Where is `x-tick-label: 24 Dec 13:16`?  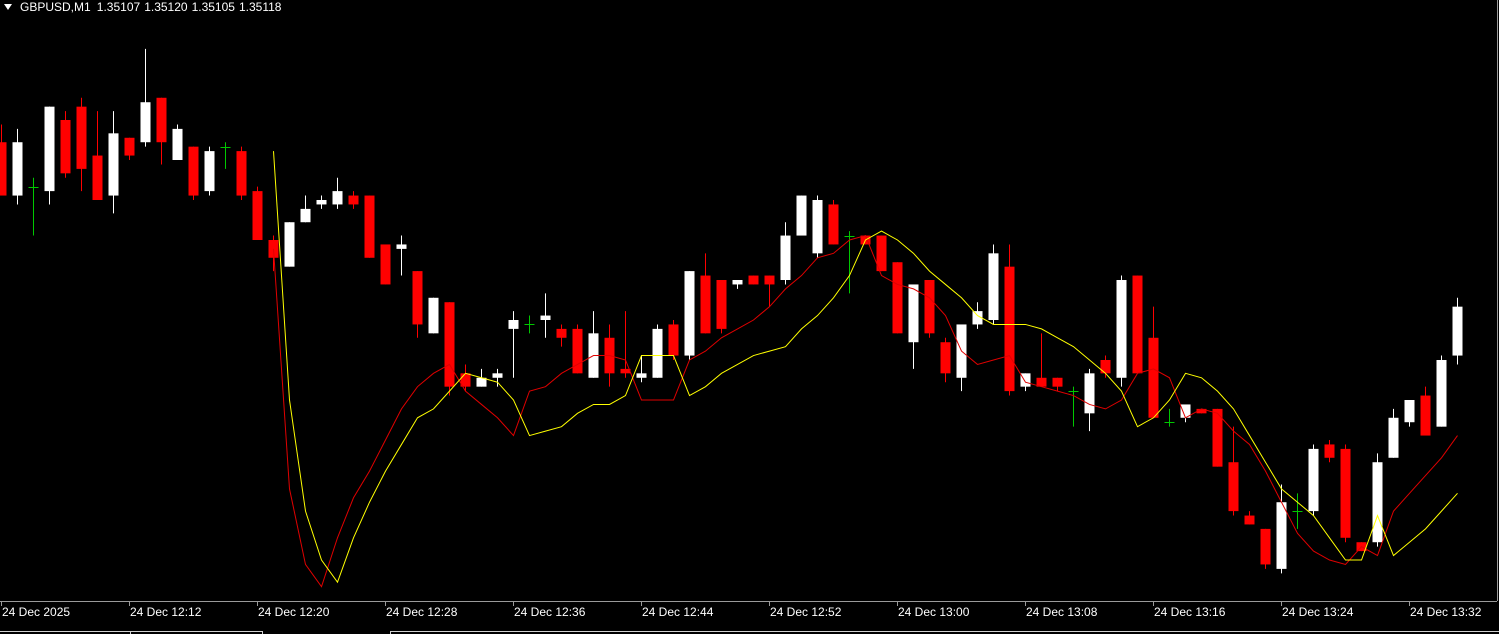 x-tick-label: 24 Dec 13:16 is located at coordinates (1190, 612).